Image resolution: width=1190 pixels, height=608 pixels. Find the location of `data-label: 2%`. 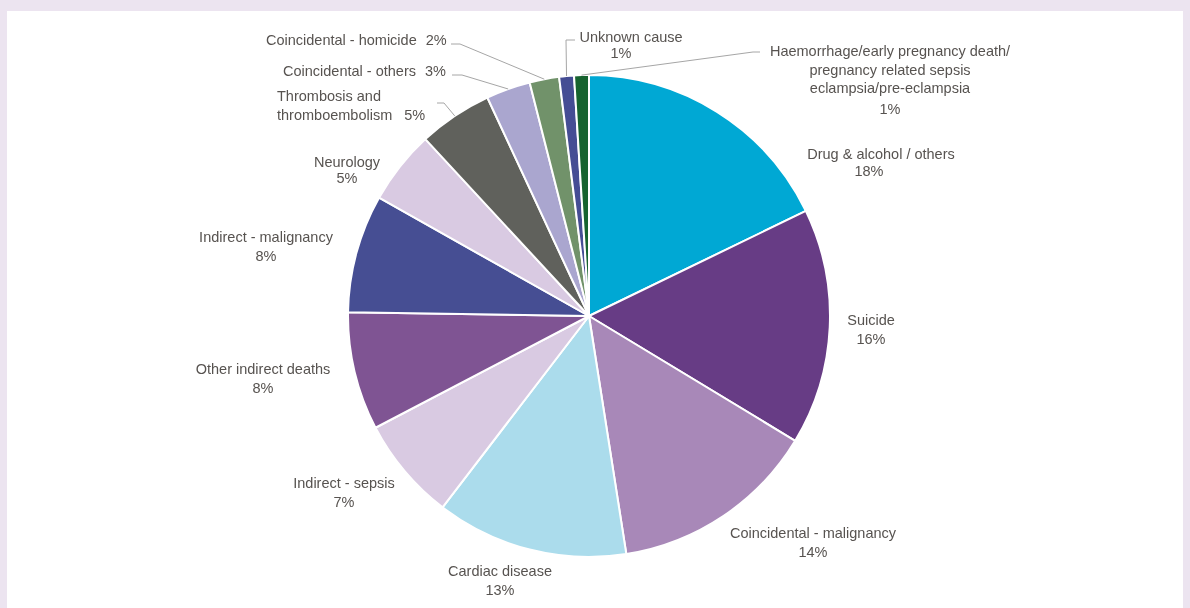

data-label: 2% is located at coordinates (436, 40).